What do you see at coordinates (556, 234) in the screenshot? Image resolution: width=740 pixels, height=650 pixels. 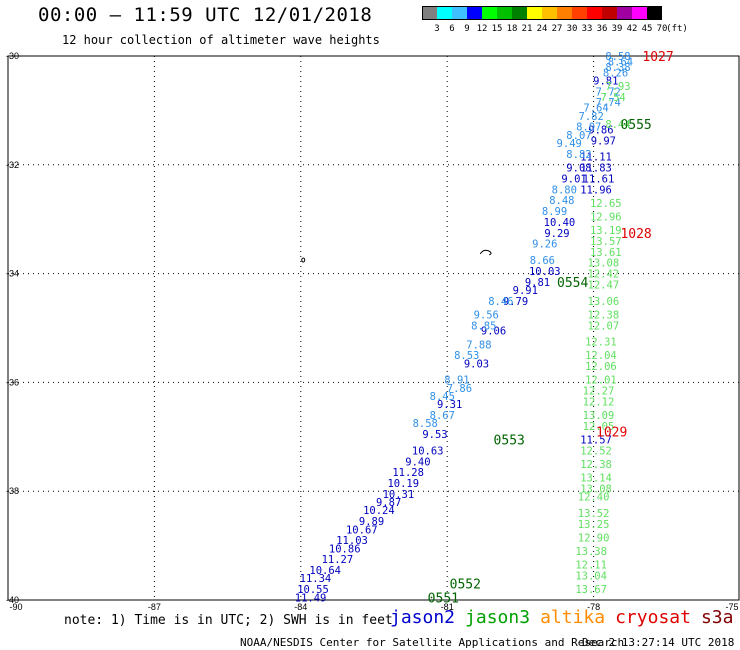 I see `wave-height-value: 9.29` at bounding box center [556, 234].